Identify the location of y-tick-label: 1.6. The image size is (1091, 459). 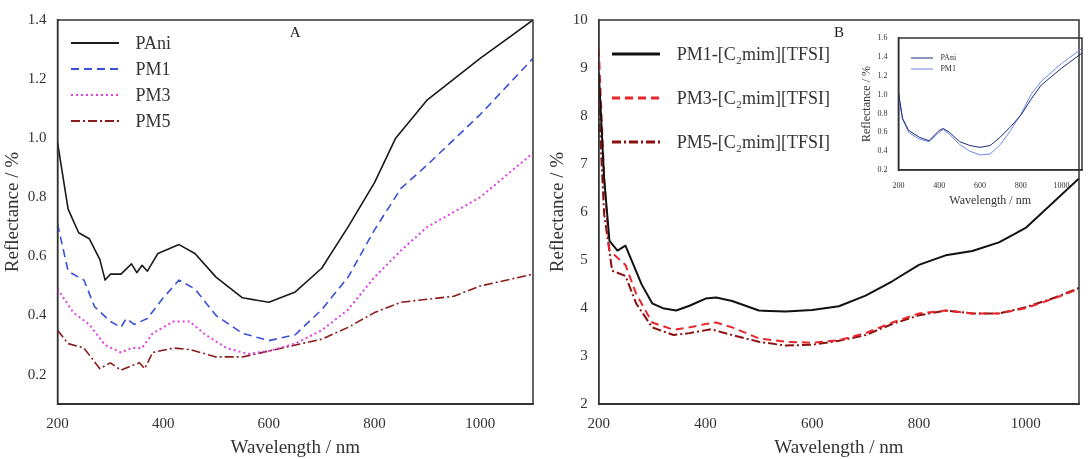
(882, 38).